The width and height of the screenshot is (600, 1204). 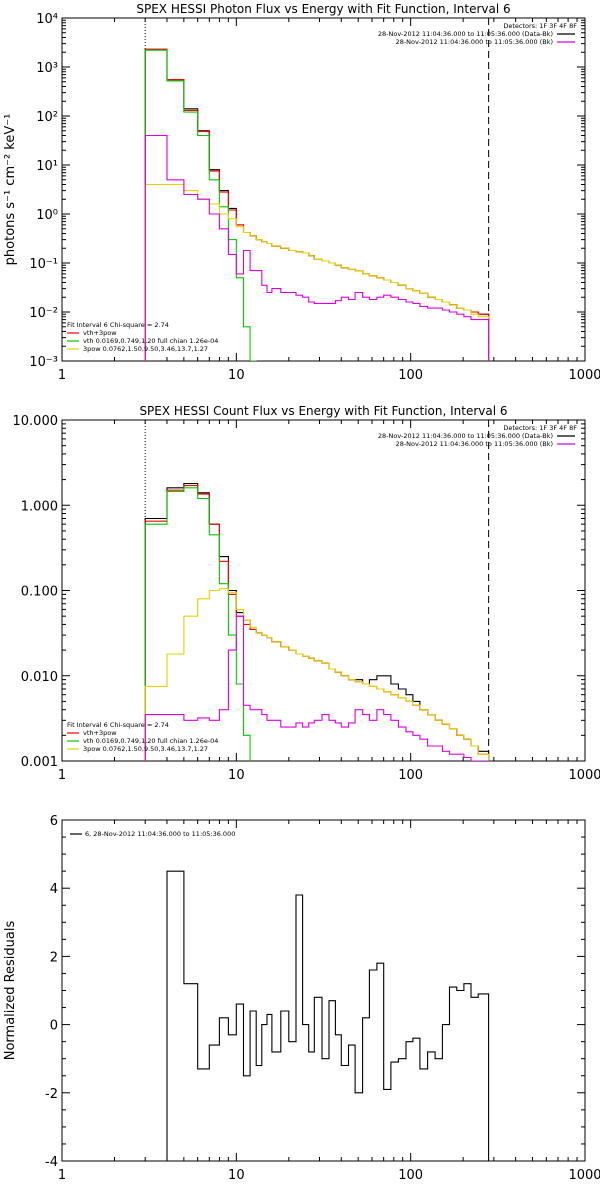 I want to click on y-tick-label: 10⁻², so click(x=43, y=313).